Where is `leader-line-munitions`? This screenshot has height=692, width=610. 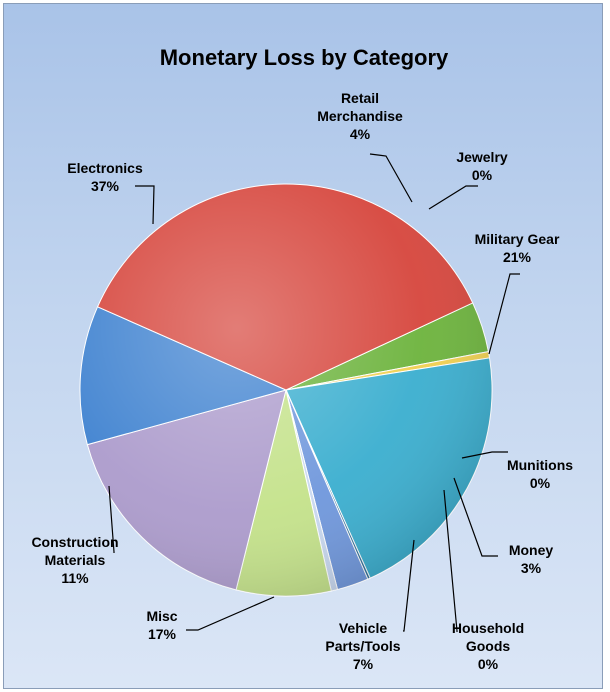
leader-line-munitions is located at coordinates (484, 455).